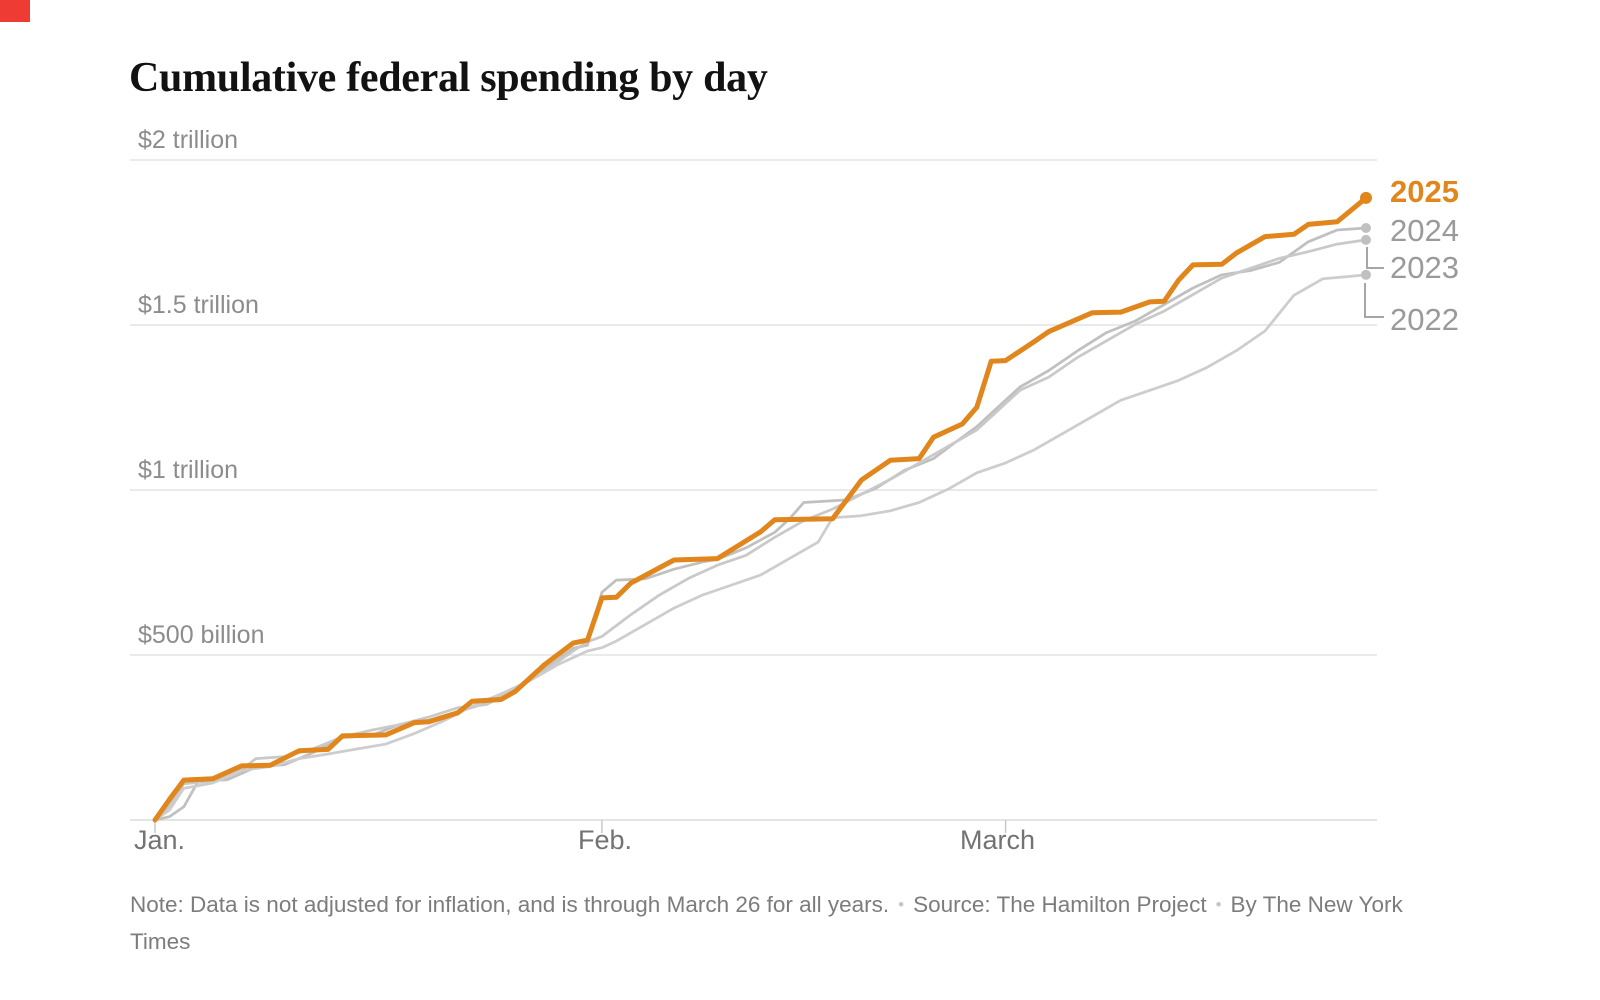  I want to click on x-tick-label-feb: Feb., so click(605, 840).